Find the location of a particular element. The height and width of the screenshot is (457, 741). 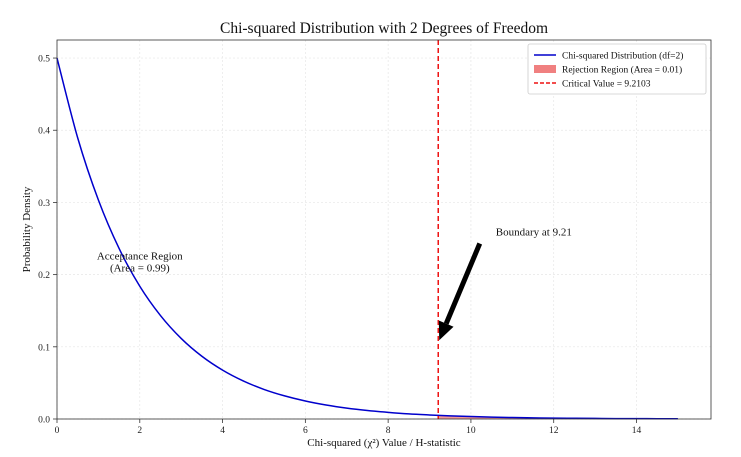

y-axis-label: Probability Density is located at coordinates (27, 229).